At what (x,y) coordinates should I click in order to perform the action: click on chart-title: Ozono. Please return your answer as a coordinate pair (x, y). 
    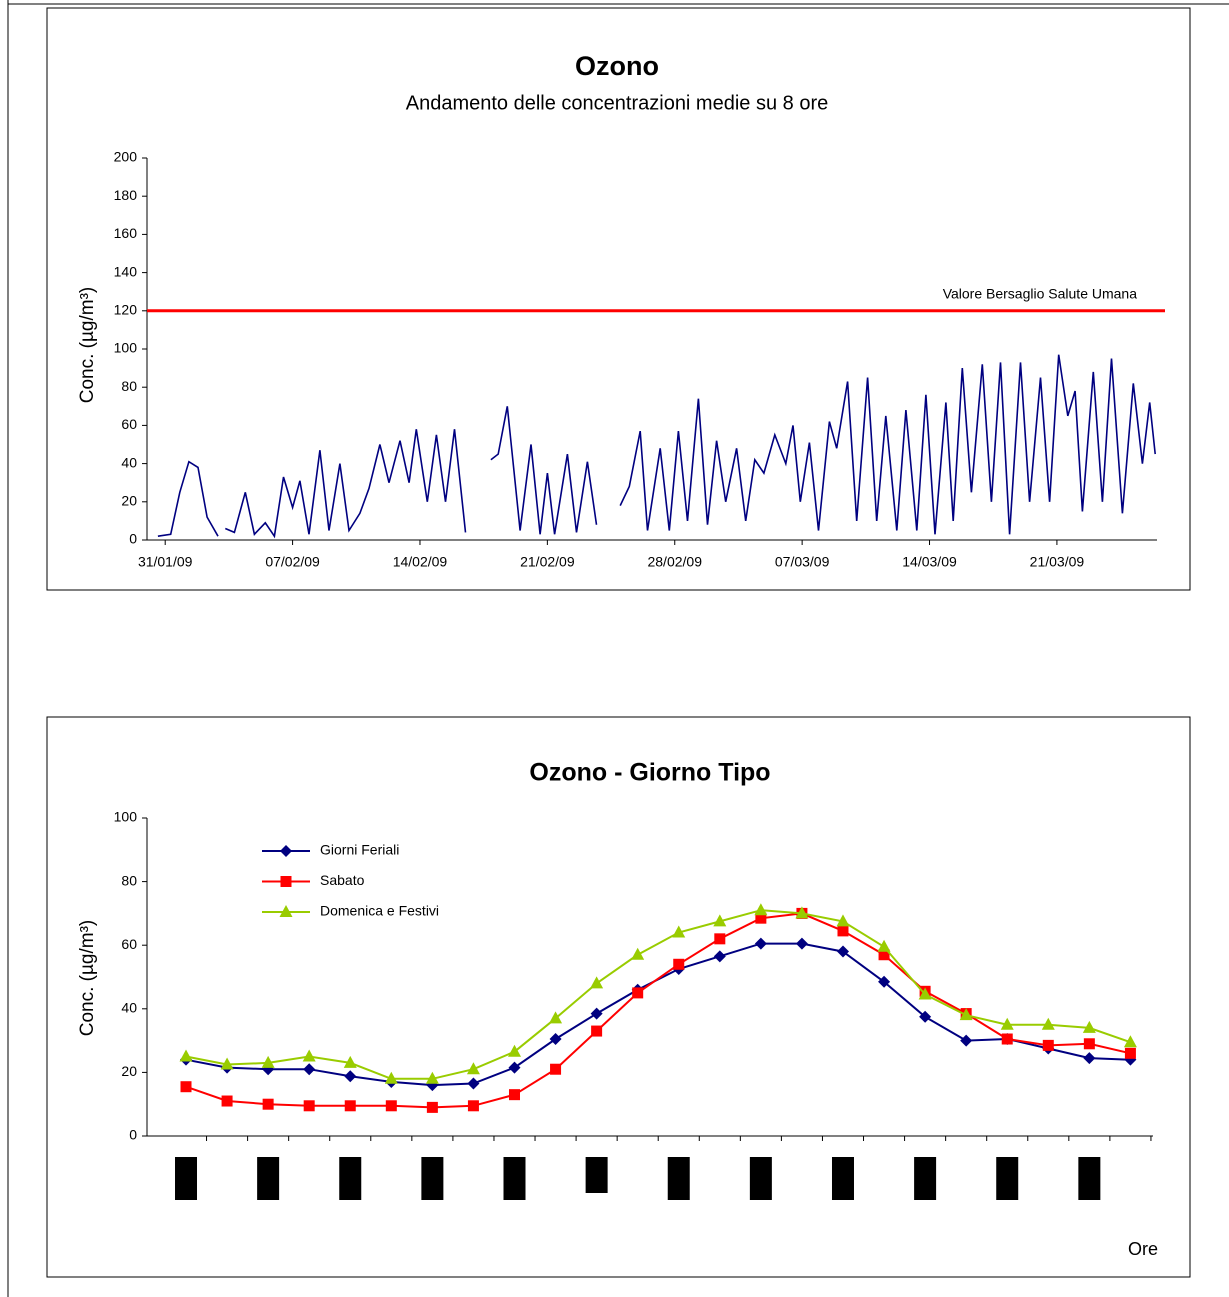
    Looking at the image, I should click on (617, 66).